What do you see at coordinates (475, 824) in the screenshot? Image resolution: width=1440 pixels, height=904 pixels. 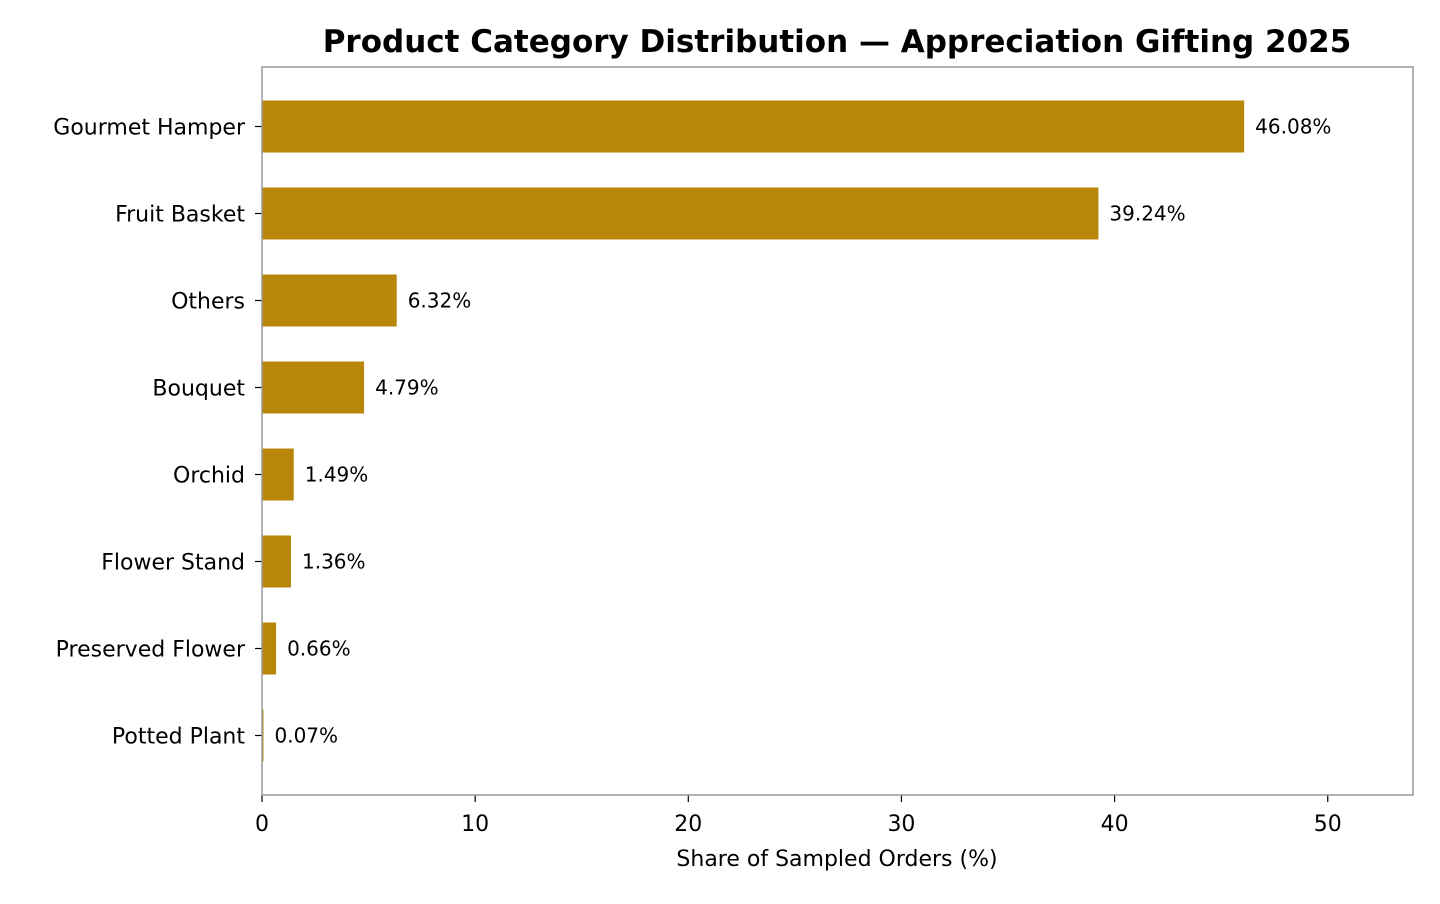 I see `x-tick-label-10: 10` at bounding box center [475, 824].